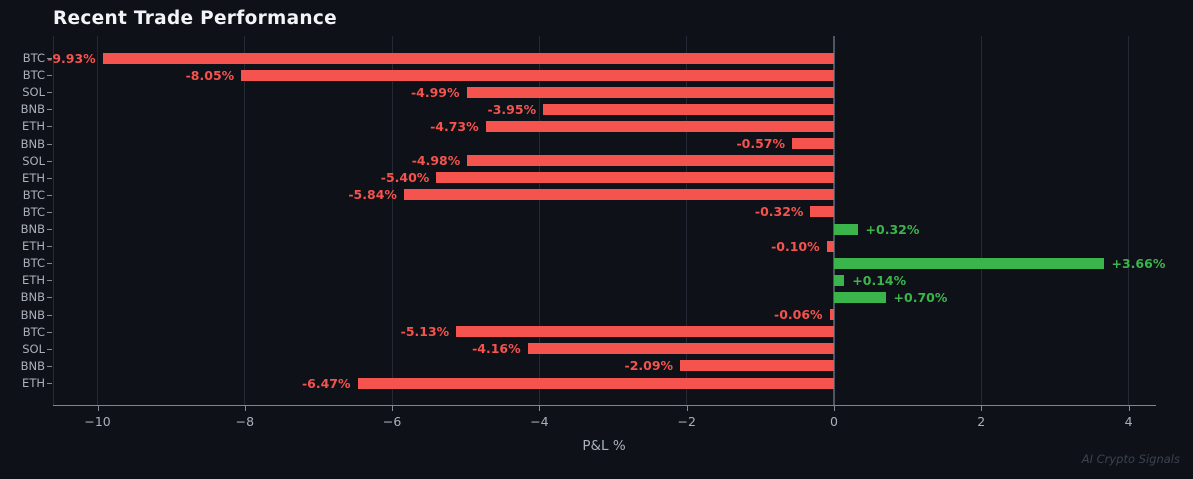  I want to click on x-tick-label--2: −2, so click(686, 421).